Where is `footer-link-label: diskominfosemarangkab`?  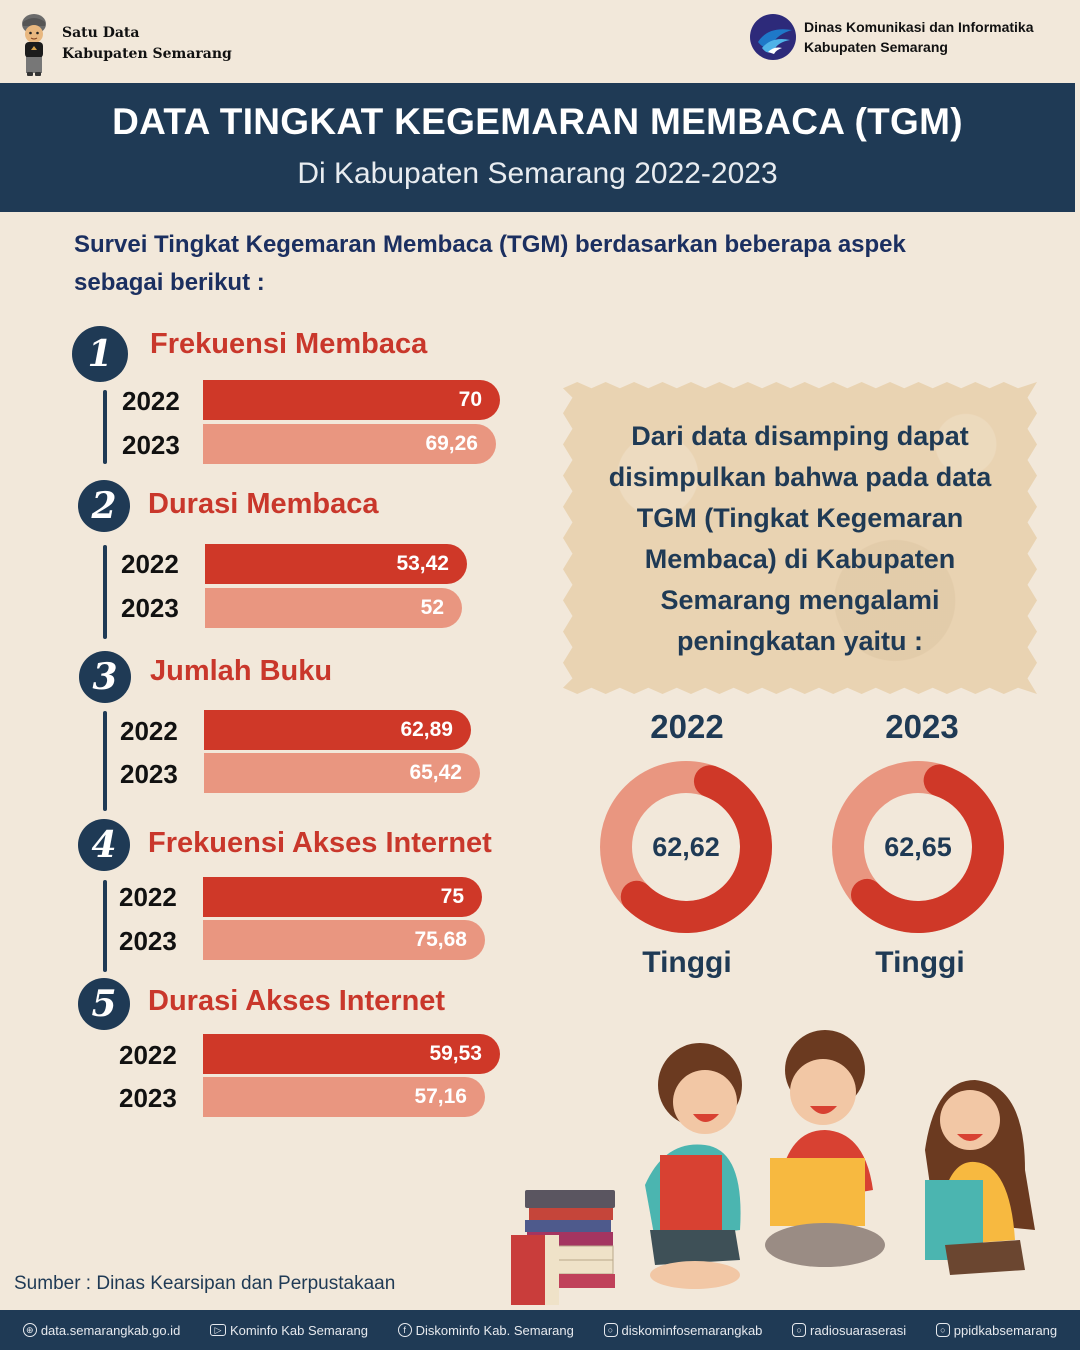 footer-link-label: diskominfosemarangkab is located at coordinates (692, 1330).